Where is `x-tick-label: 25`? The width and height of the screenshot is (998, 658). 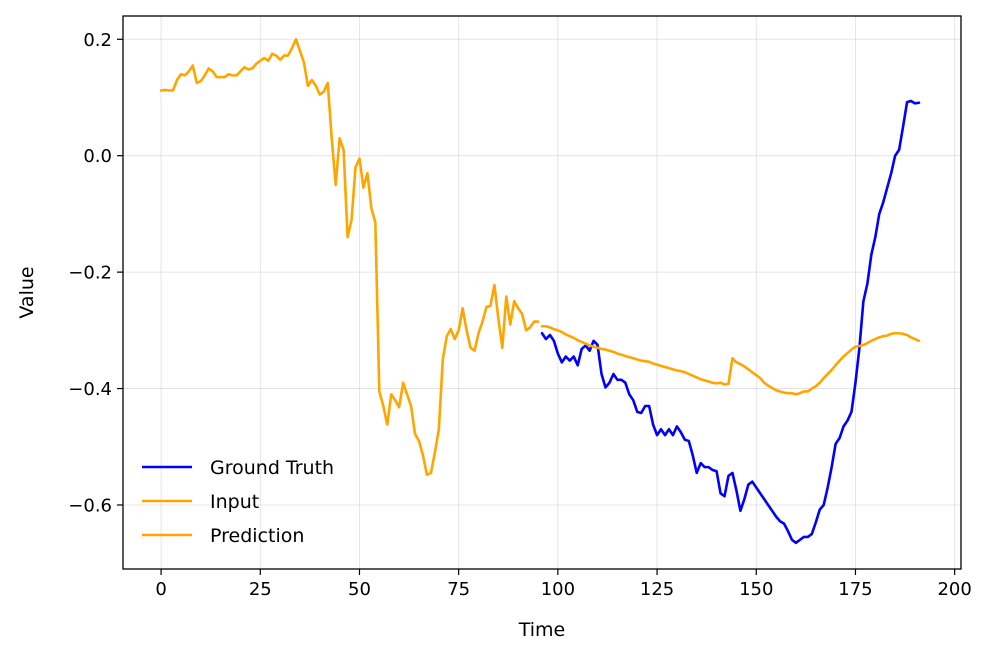 x-tick-label: 25 is located at coordinates (260, 589).